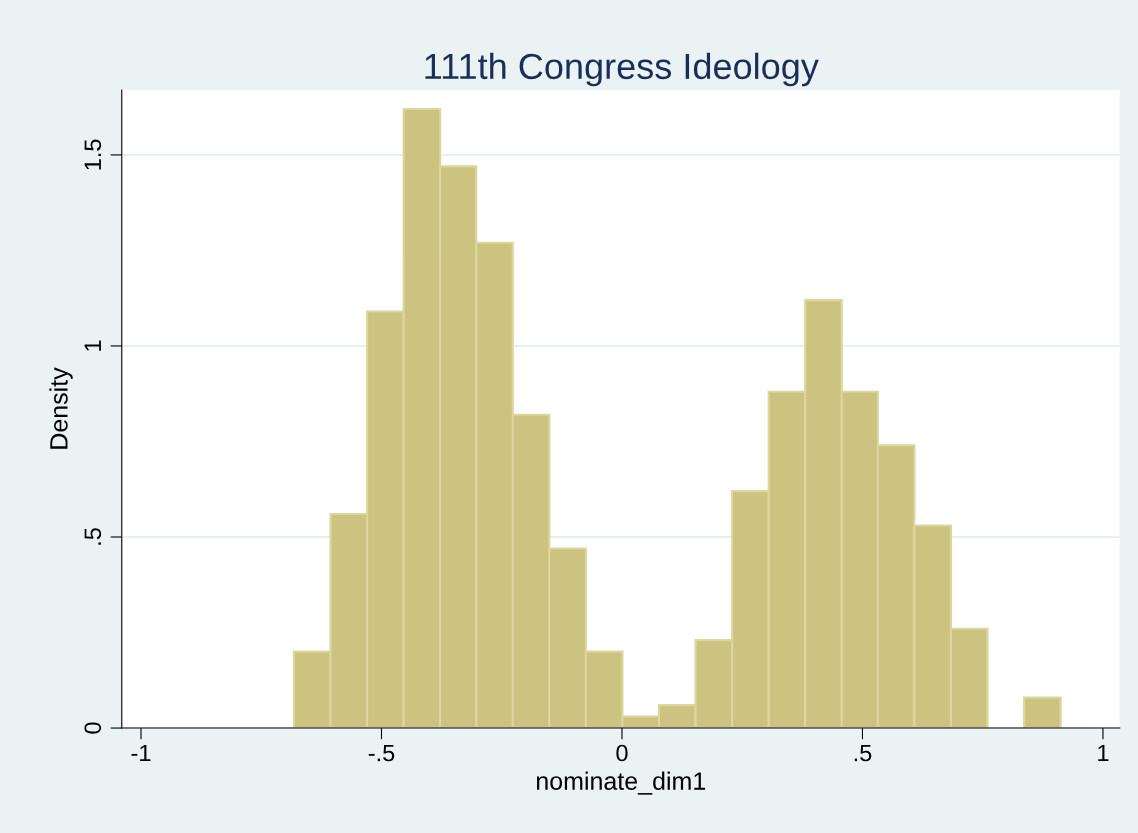 This screenshot has width=1138, height=833. I want to click on y-tick-label: 1.5, so click(93, 154).